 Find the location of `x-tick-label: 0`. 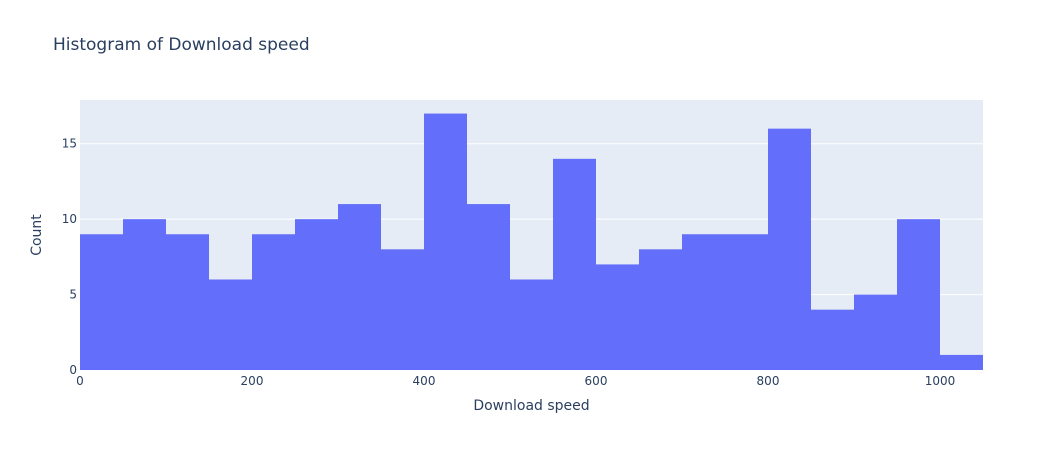

x-tick-label: 0 is located at coordinates (80, 381).